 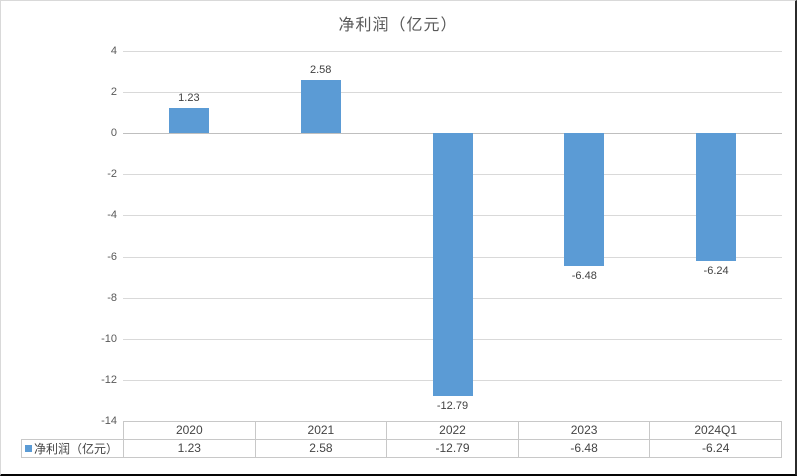 What do you see at coordinates (113, 133) in the screenshot?
I see `y-axis-tick-label: 0` at bounding box center [113, 133].